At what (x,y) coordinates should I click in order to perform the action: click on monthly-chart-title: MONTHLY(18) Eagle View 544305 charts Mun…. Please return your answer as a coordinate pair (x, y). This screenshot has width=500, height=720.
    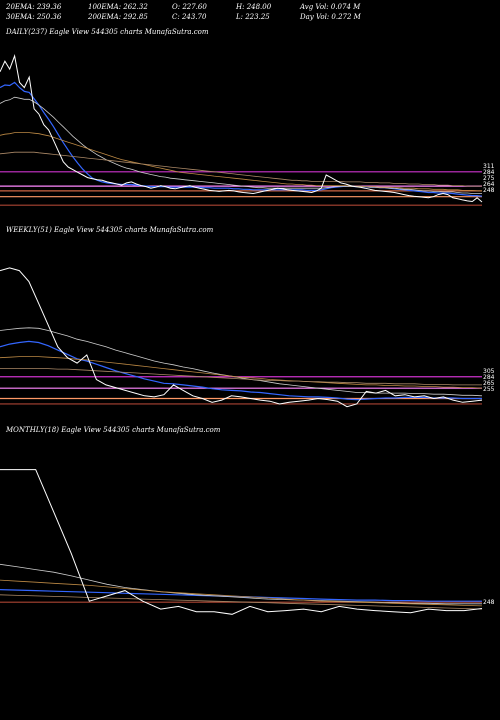
    Looking at the image, I should click on (113, 430).